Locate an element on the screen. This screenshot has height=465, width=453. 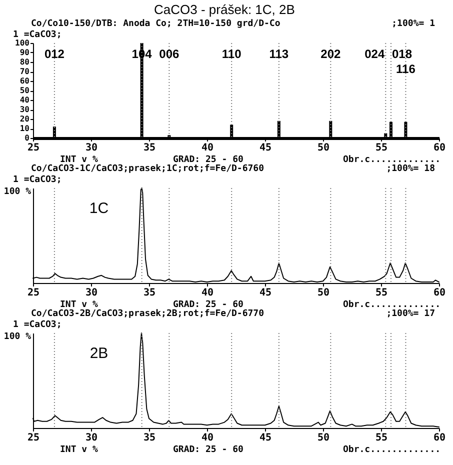
y-tick-label: 30 is located at coordinates (25, 109).